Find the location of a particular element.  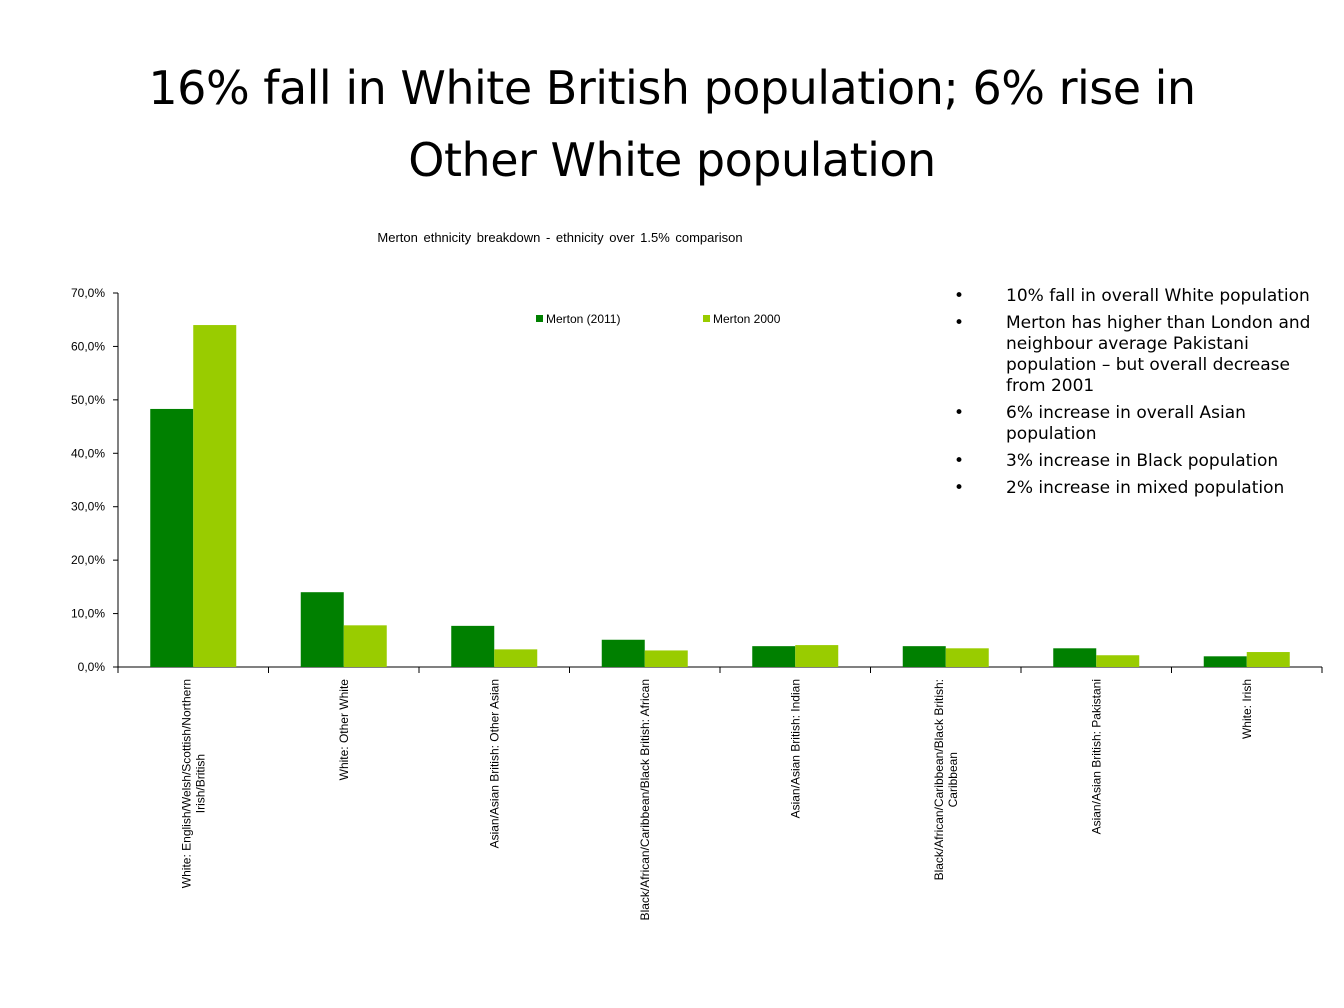

bullet-text: 10% fall in overall White population is located at coordinates (1158, 296).